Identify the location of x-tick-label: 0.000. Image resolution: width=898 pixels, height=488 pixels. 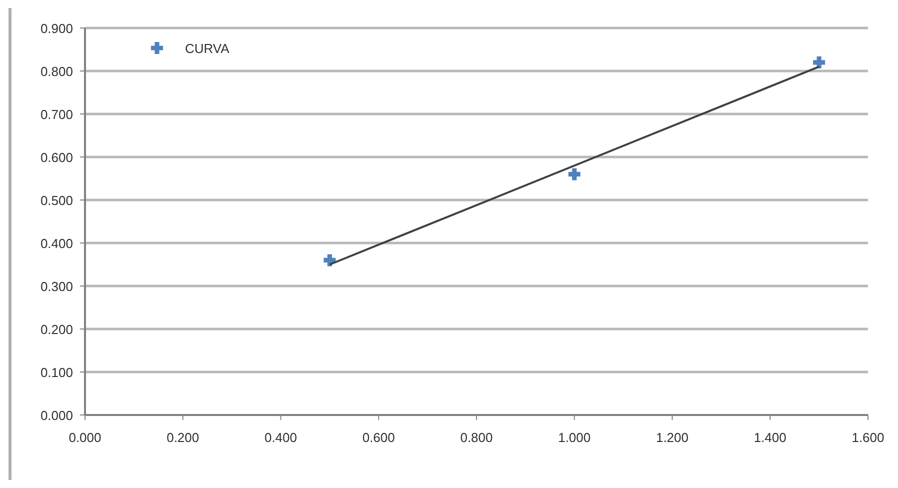
(85, 437).